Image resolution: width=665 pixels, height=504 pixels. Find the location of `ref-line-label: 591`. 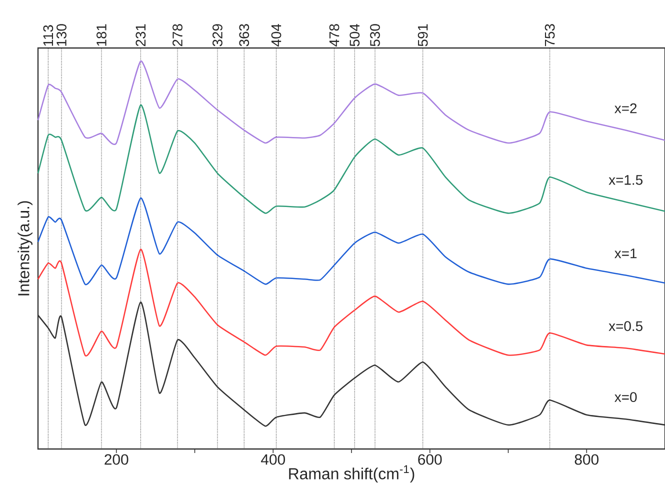

ref-line-label: 591 is located at coordinates (423, 35).